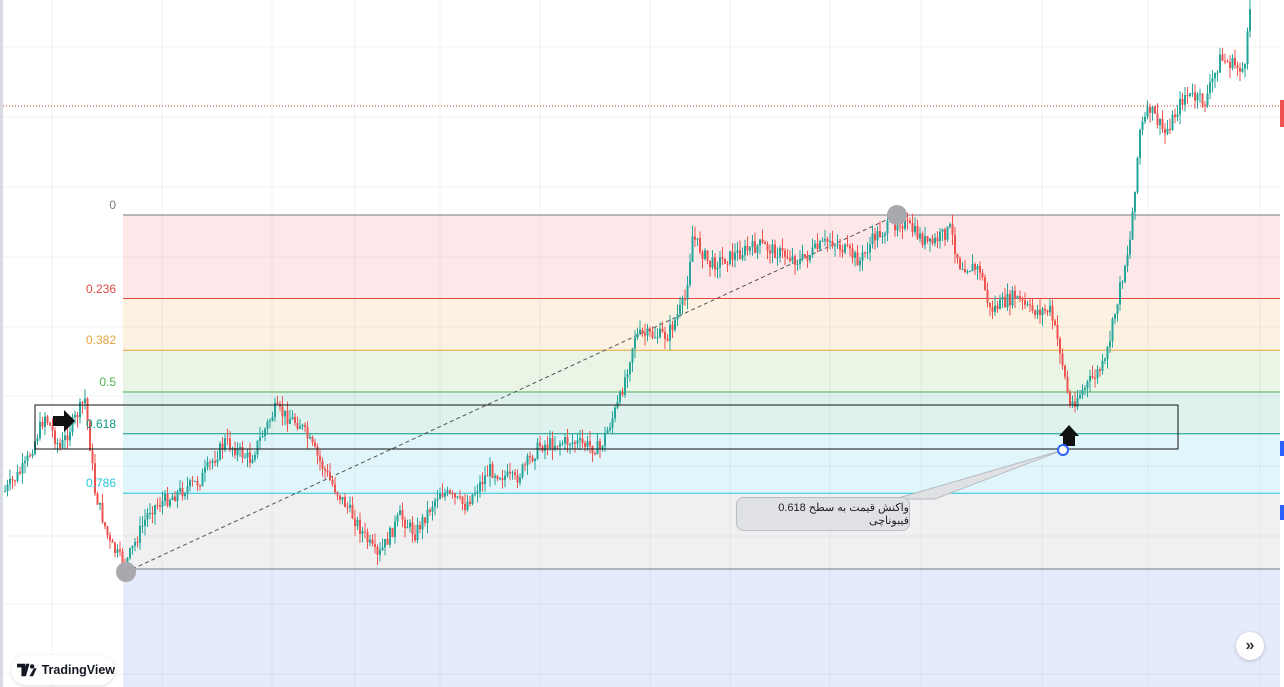 The height and width of the screenshot is (687, 1284). What do you see at coordinates (1069, 435) in the screenshot?
I see `arrow-up-icon` at bounding box center [1069, 435].